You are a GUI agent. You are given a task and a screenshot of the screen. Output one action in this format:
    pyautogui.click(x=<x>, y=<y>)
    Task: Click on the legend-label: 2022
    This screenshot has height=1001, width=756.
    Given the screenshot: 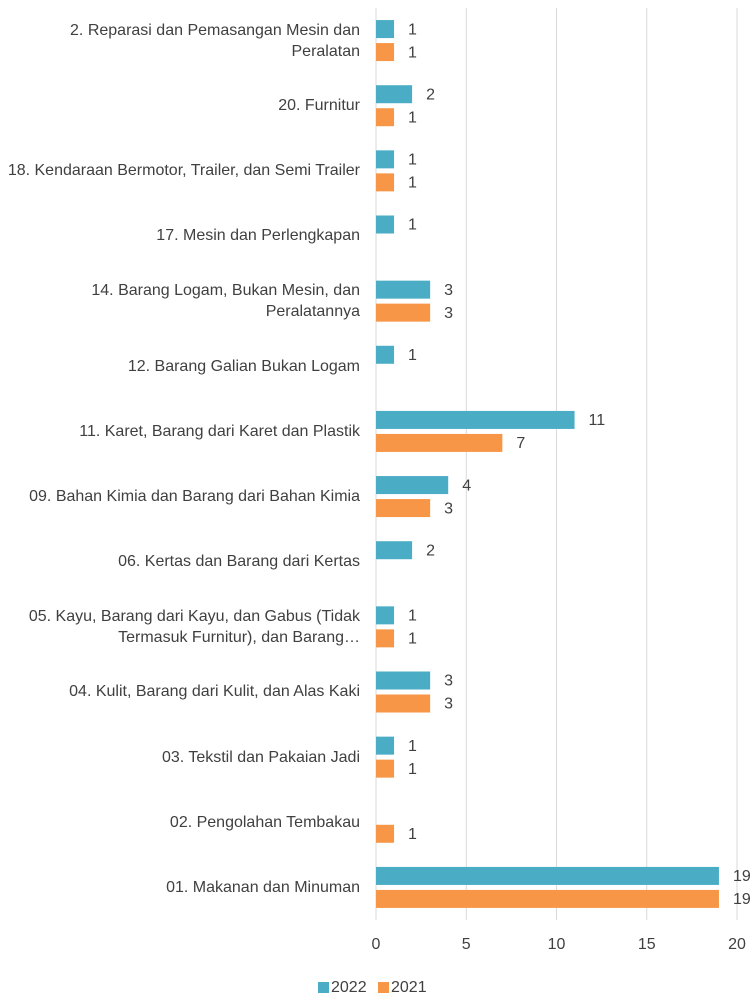 What is the action you would take?
    pyautogui.click(x=349, y=987)
    